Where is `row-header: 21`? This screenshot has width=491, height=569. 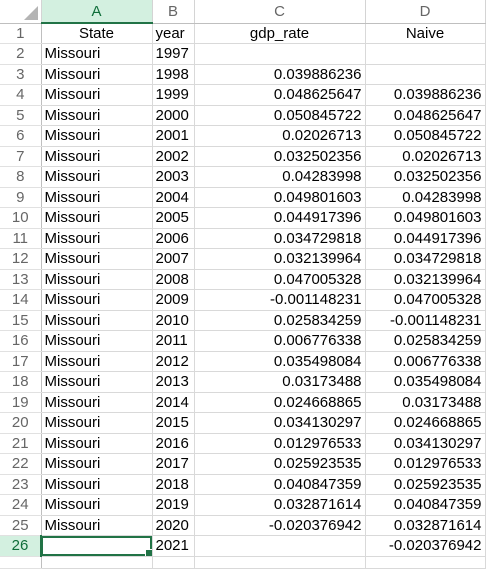 row-header: 21 is located at coordinates (21, 443).